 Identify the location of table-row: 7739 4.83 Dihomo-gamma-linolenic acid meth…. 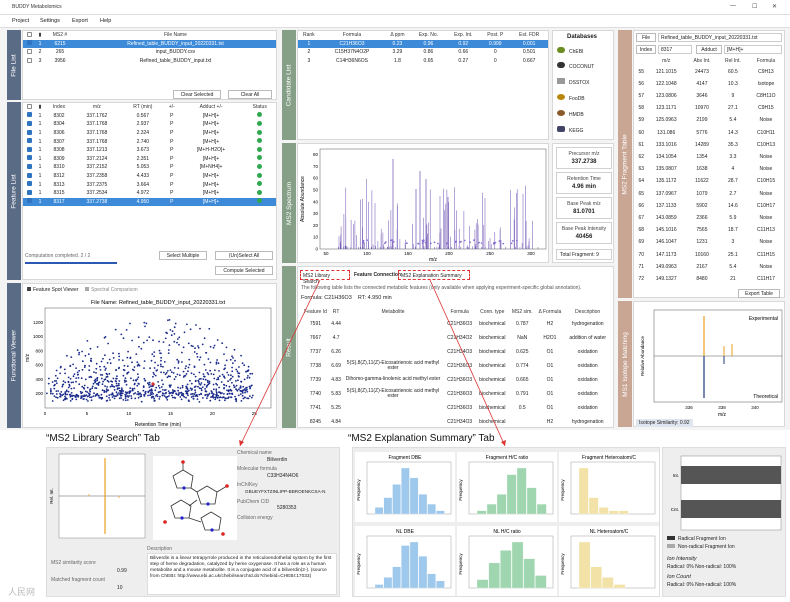
(453, 379).